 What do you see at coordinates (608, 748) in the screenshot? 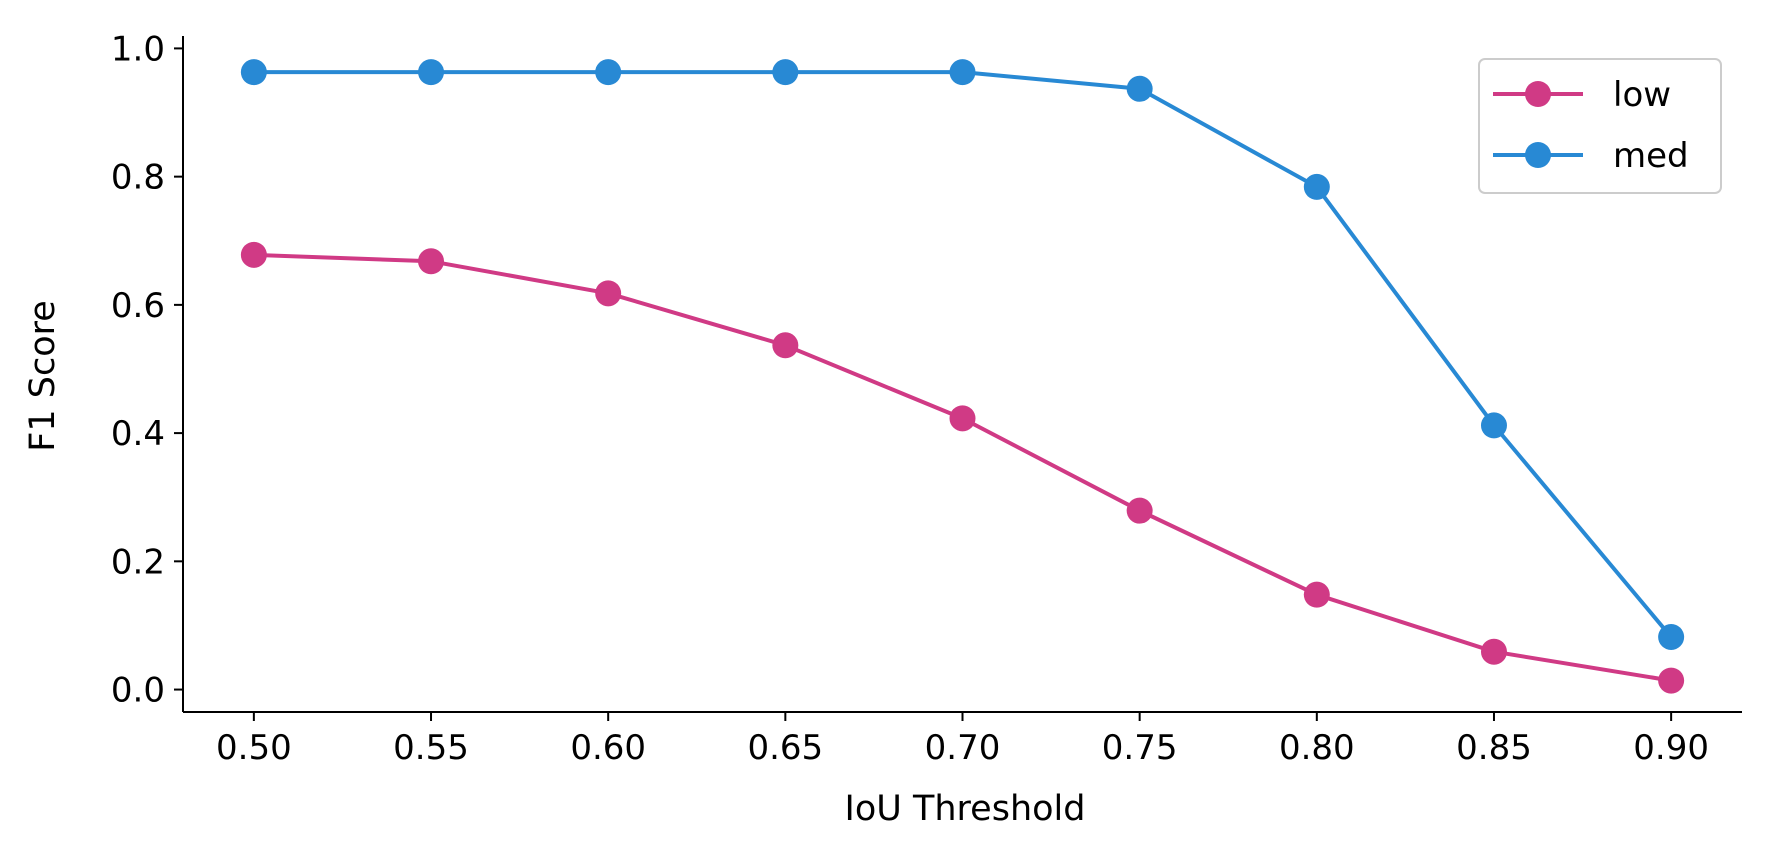
I see `x-tick-label: 0.60` at bounding box center [608, 748].